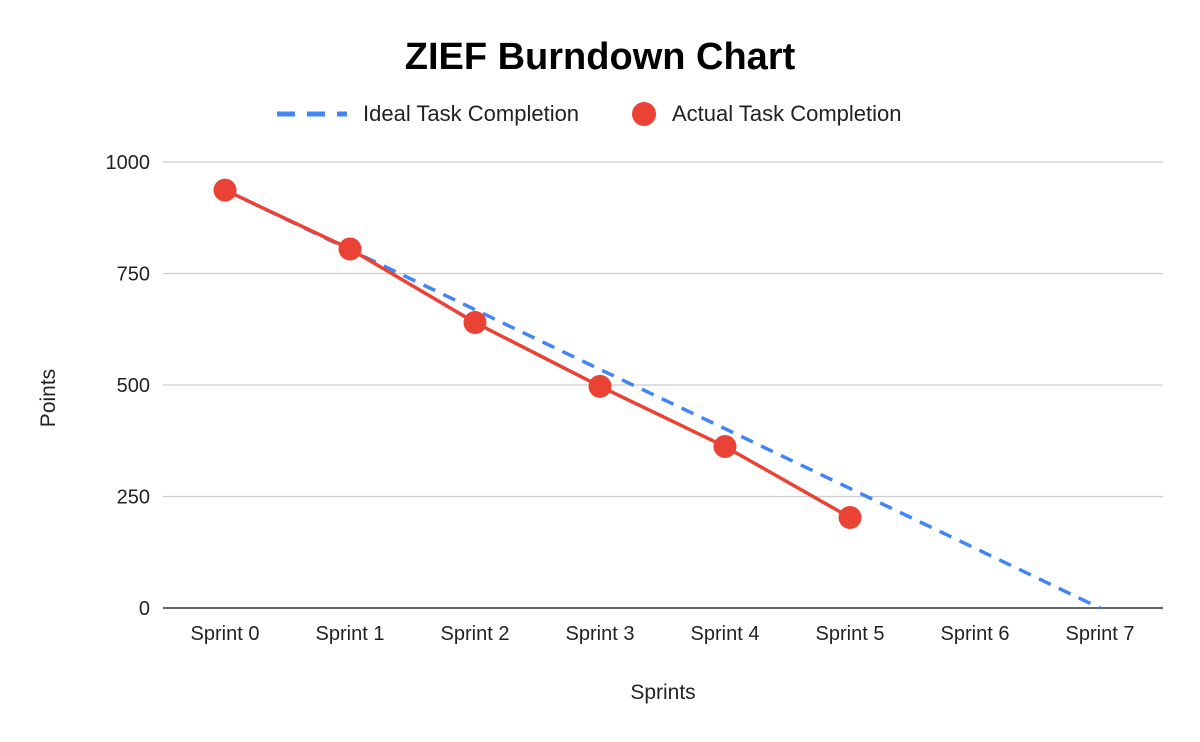 The height and width of the screenshot is (742, 1200). I want to click on x-tick-label: Sprint 5, so click(850, 634).